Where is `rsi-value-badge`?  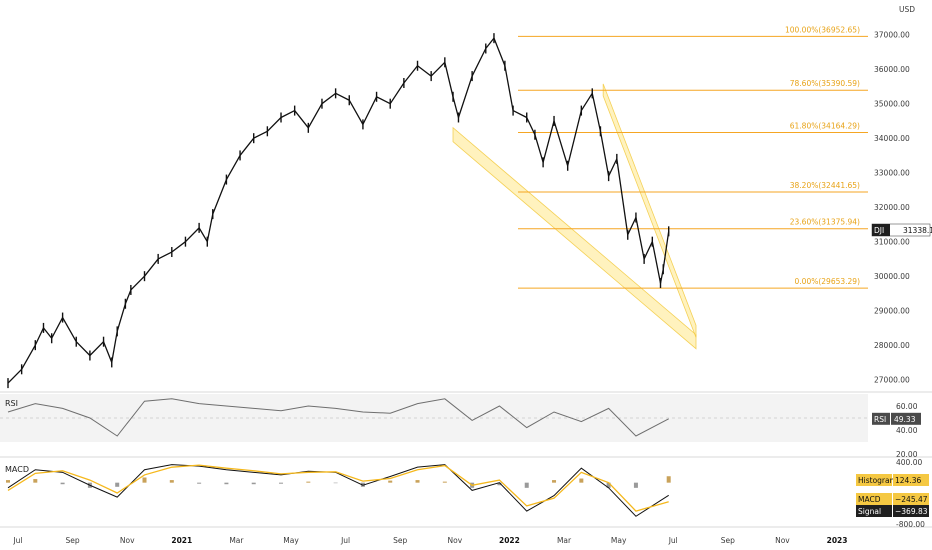 rsi-value-badge is located at coordinates (906, 418).